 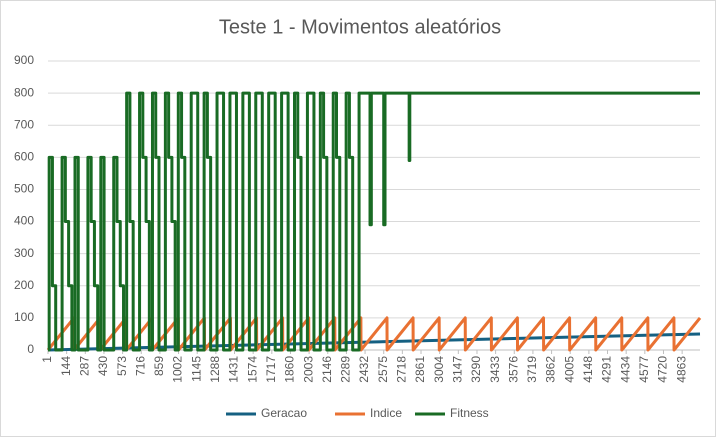 What do you see at coordinates (103, 366) in the screenshot?
I see `x-tick-label: 430` at bounding box center [103, 366].